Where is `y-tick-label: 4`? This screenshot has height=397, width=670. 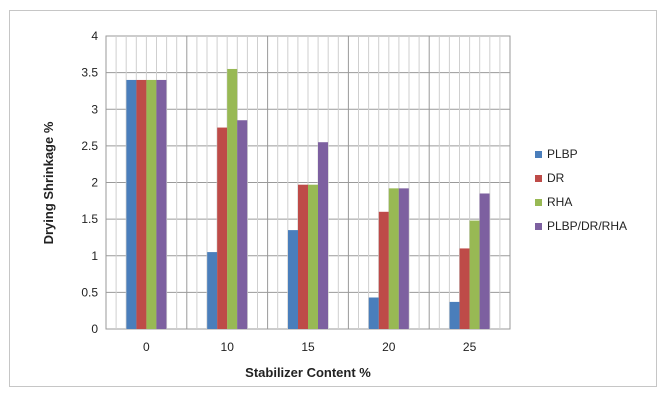 y-tick-label: 4 is located at coordinates (94, 36).